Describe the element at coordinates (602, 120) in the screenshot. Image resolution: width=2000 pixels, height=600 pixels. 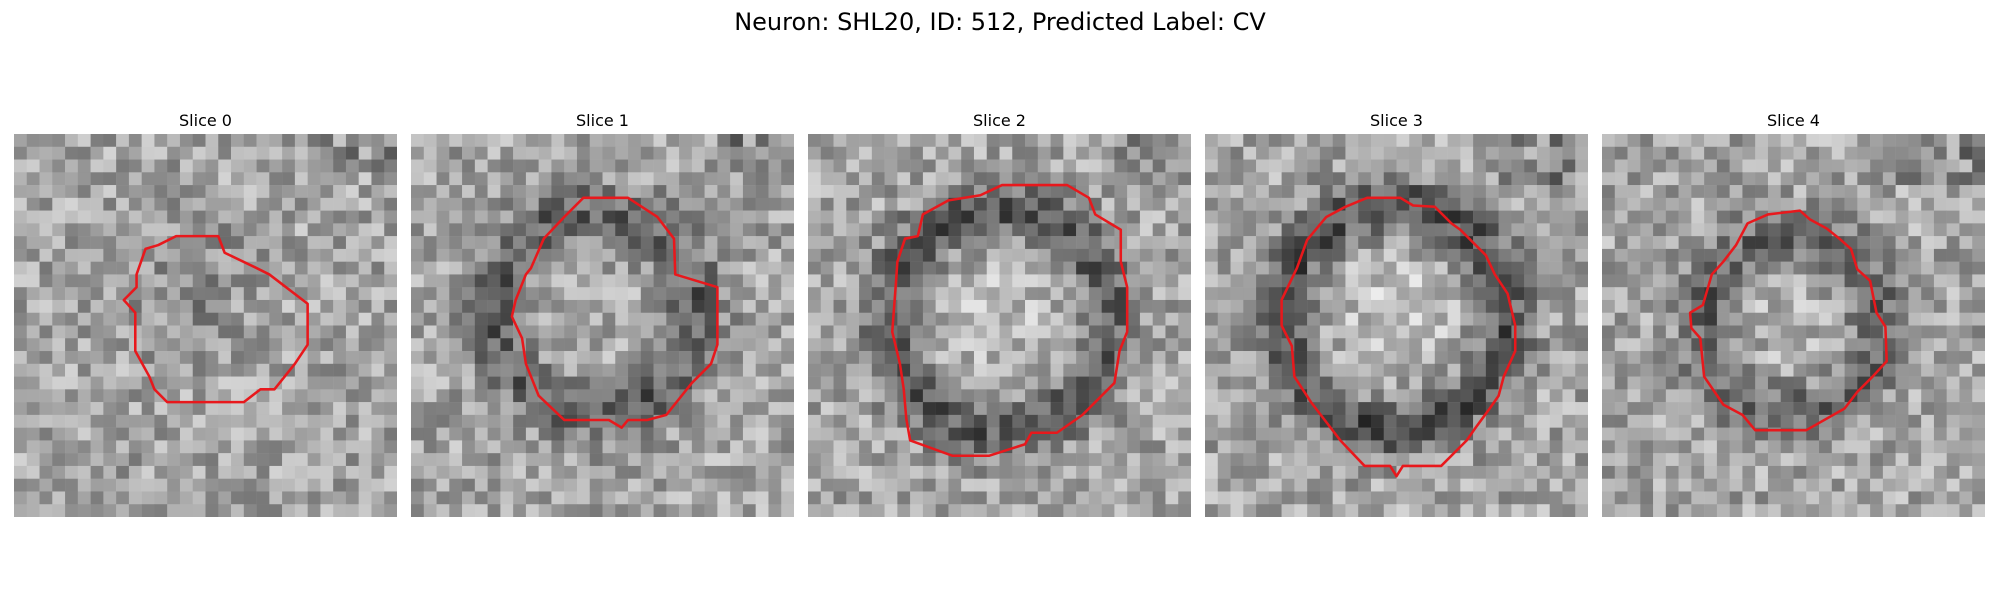
I see `slice-title-1: Slice 1` at that location.